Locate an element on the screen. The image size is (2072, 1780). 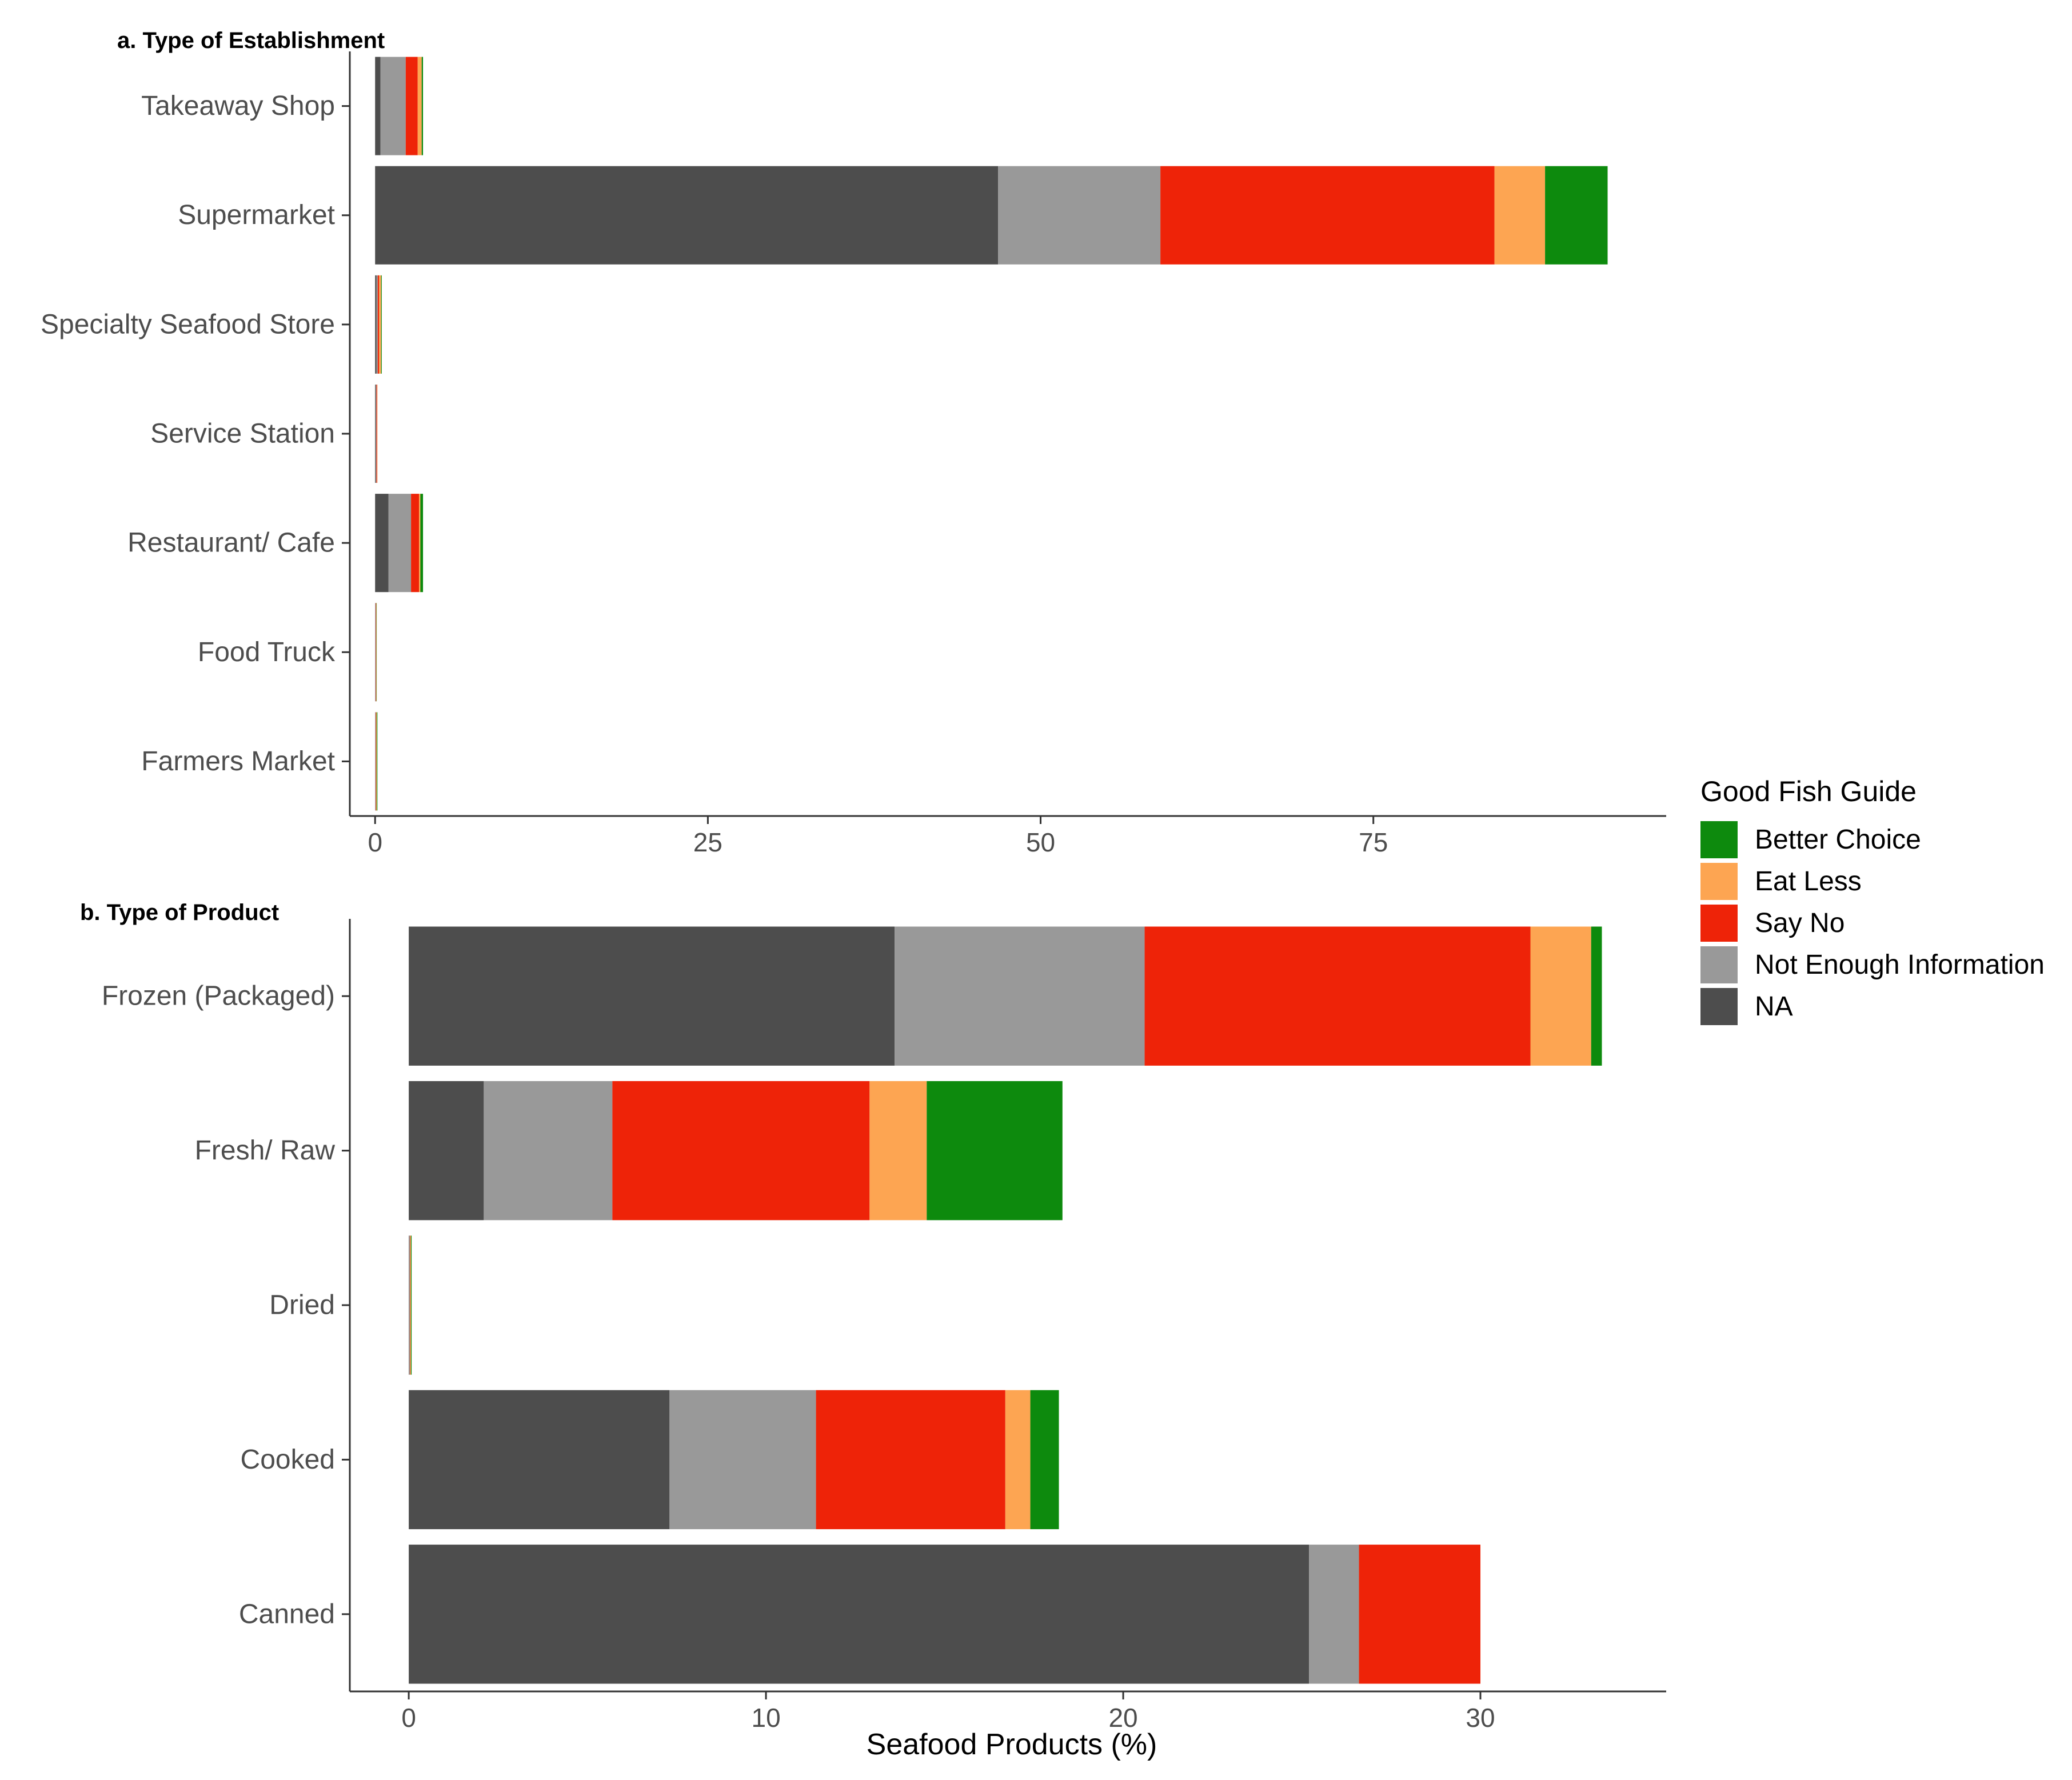
bar-a-farmers-market-eat-less is located at coordinates (376, 761).